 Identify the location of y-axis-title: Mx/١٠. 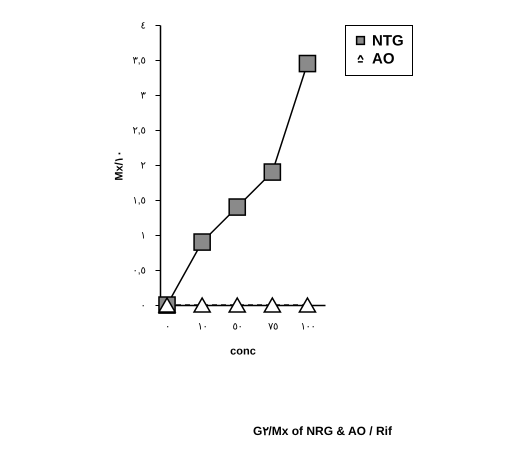
(120, 165).